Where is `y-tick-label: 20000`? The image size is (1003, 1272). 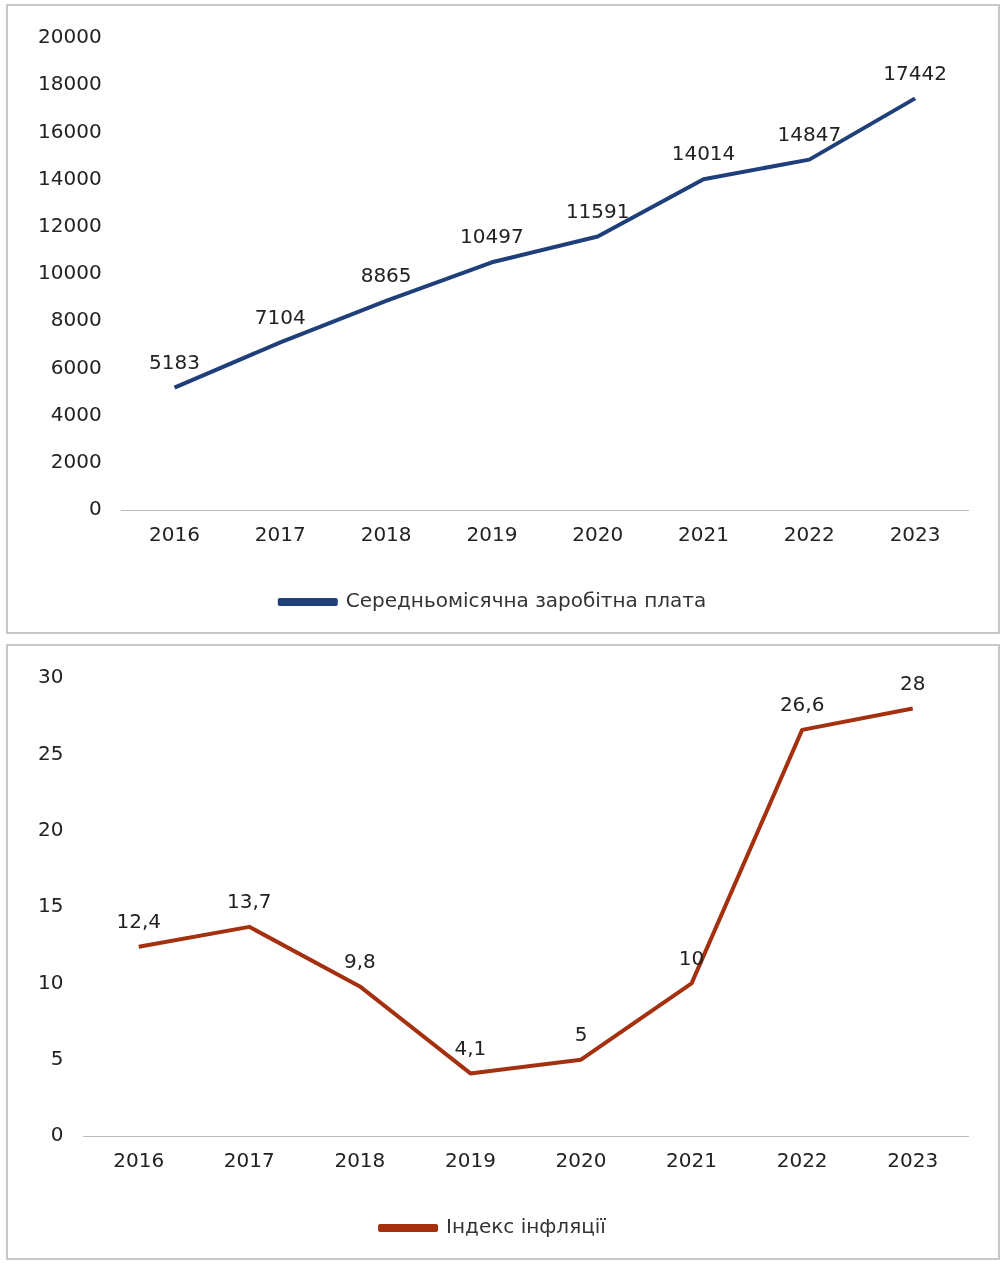
y-tick-label: 20000 is located at coordinates (70, 36).